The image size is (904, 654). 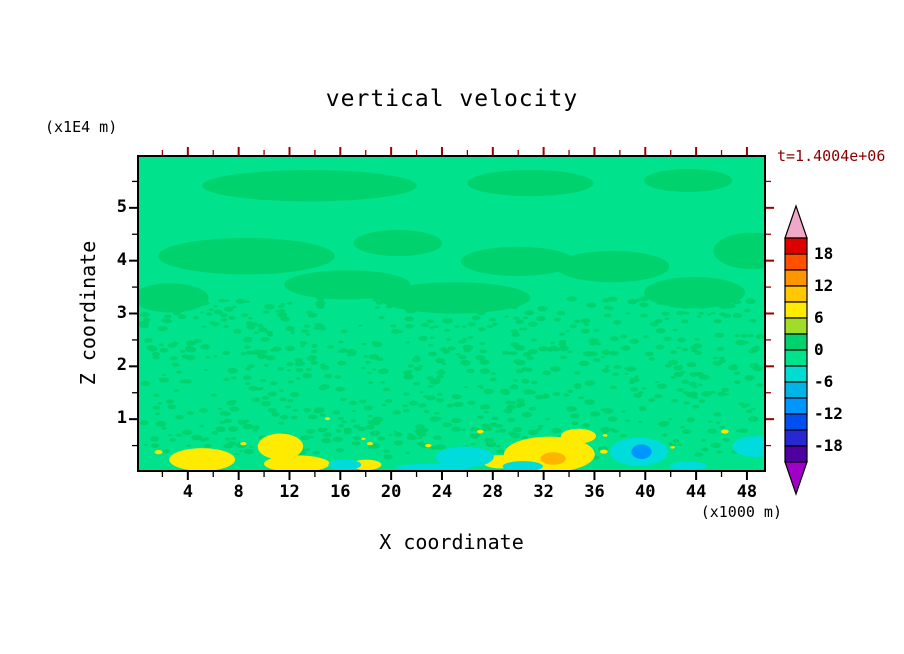 What do you see at coordinates (391, 492) in the screenshot?
I see `x-tick-label: 20` at bounding box center [391, 492].